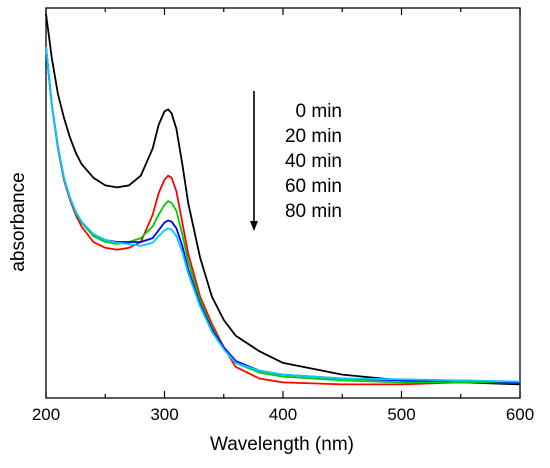 The height and width of the screenshot is (468, 550). I want to click on legend-entry: 40 min, so click(313, 161).